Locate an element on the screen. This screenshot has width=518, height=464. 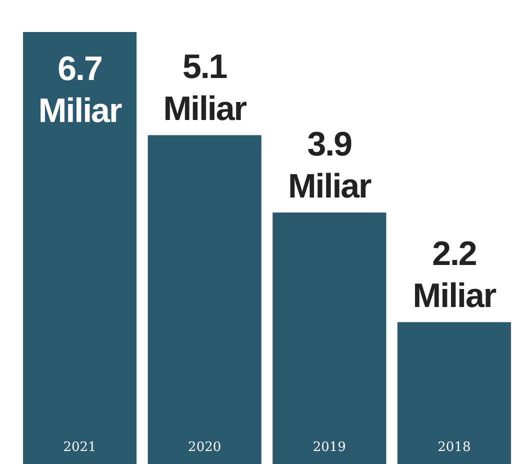
data-label: 6.7 Miliar is located at coordinates (80, 90).